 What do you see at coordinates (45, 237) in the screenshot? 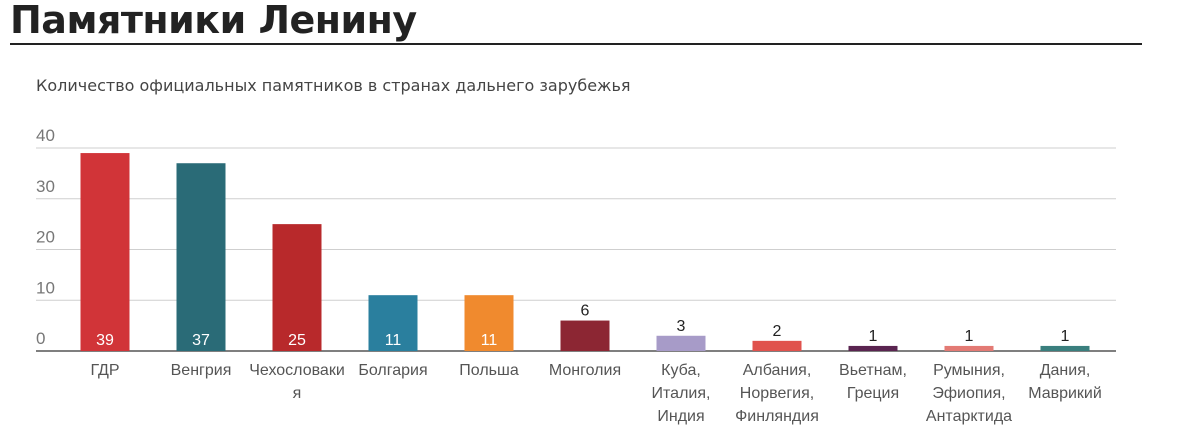
I see `y-tick-label: 20` at bounding box center [45, 237].